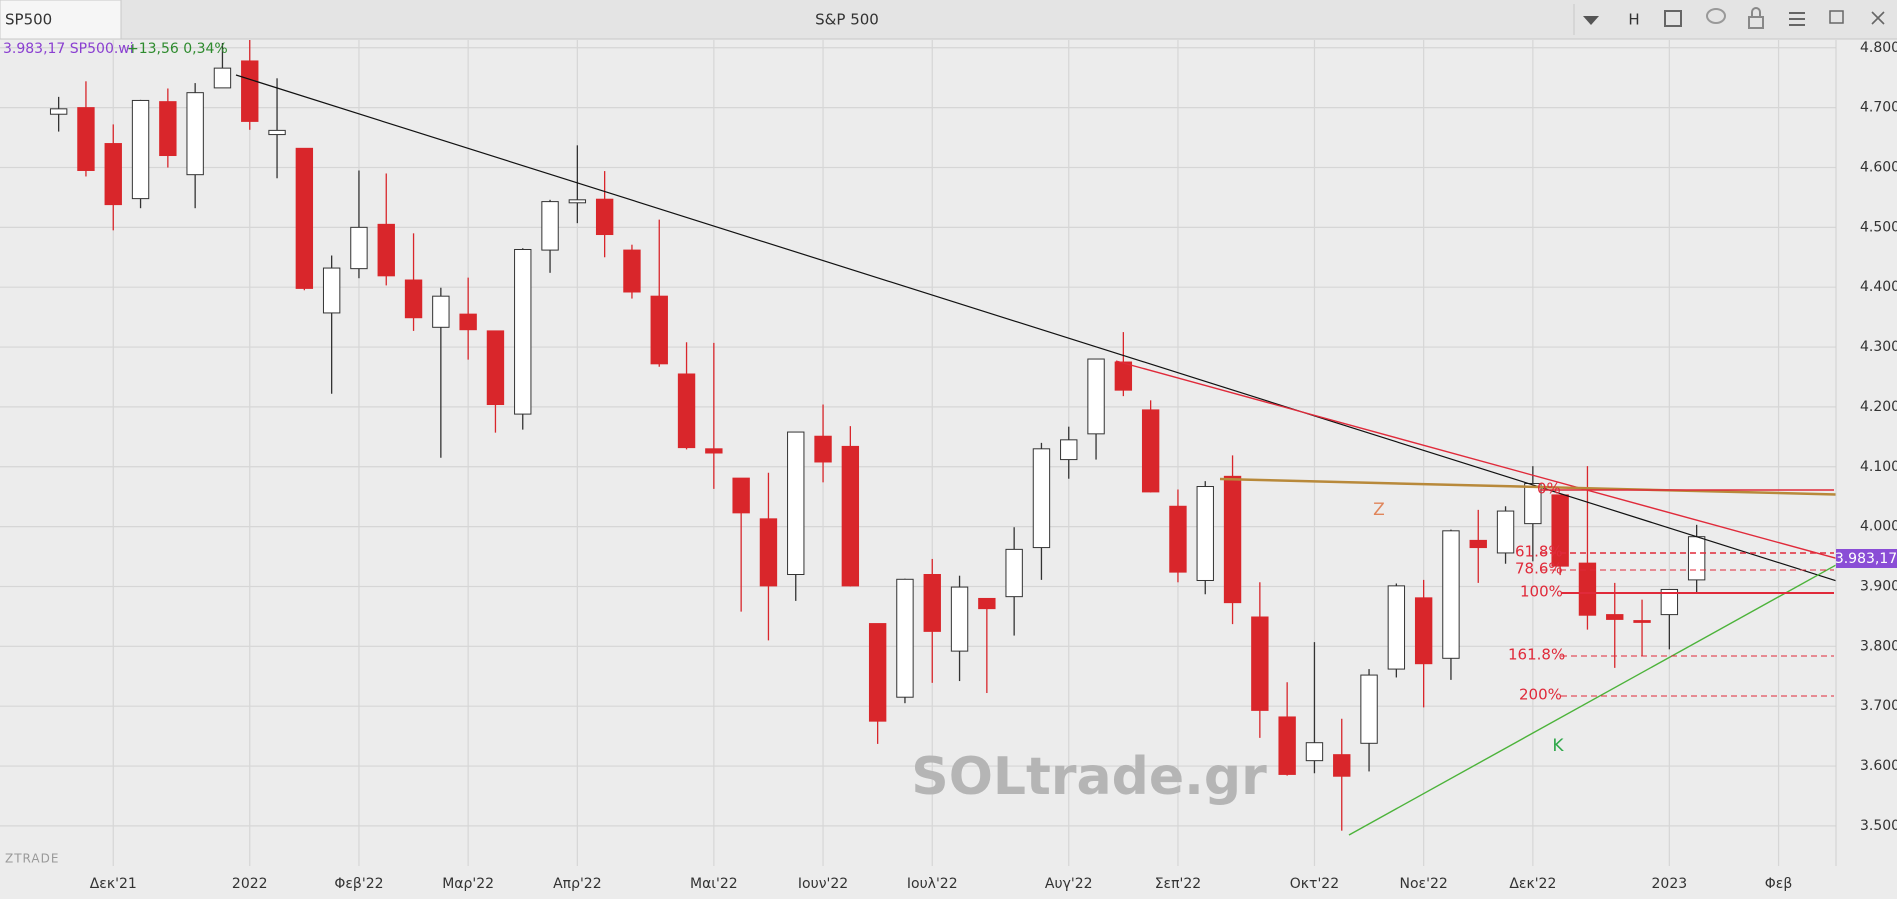 The height and width of the screenshot is (899, 1897). Describe the element at coordinates (932, 884) in the screenshot. I see `x-tick-label: Ιουλ'22` at that location.